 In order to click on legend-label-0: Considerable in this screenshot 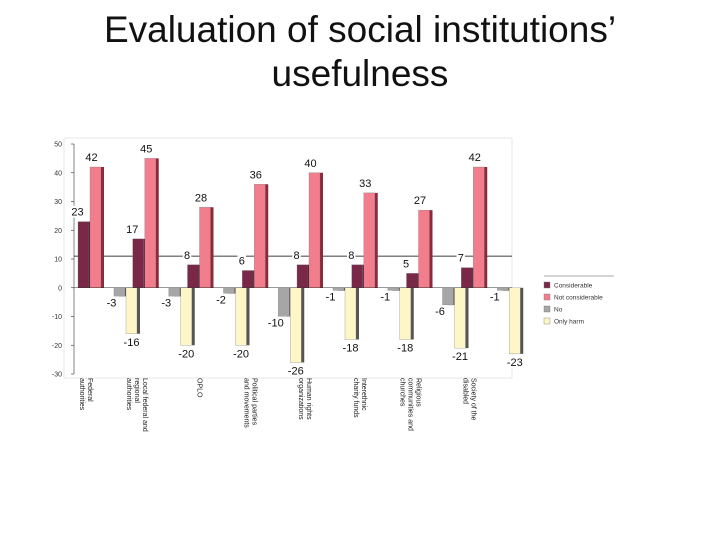, I will do `click(573, 286)`.